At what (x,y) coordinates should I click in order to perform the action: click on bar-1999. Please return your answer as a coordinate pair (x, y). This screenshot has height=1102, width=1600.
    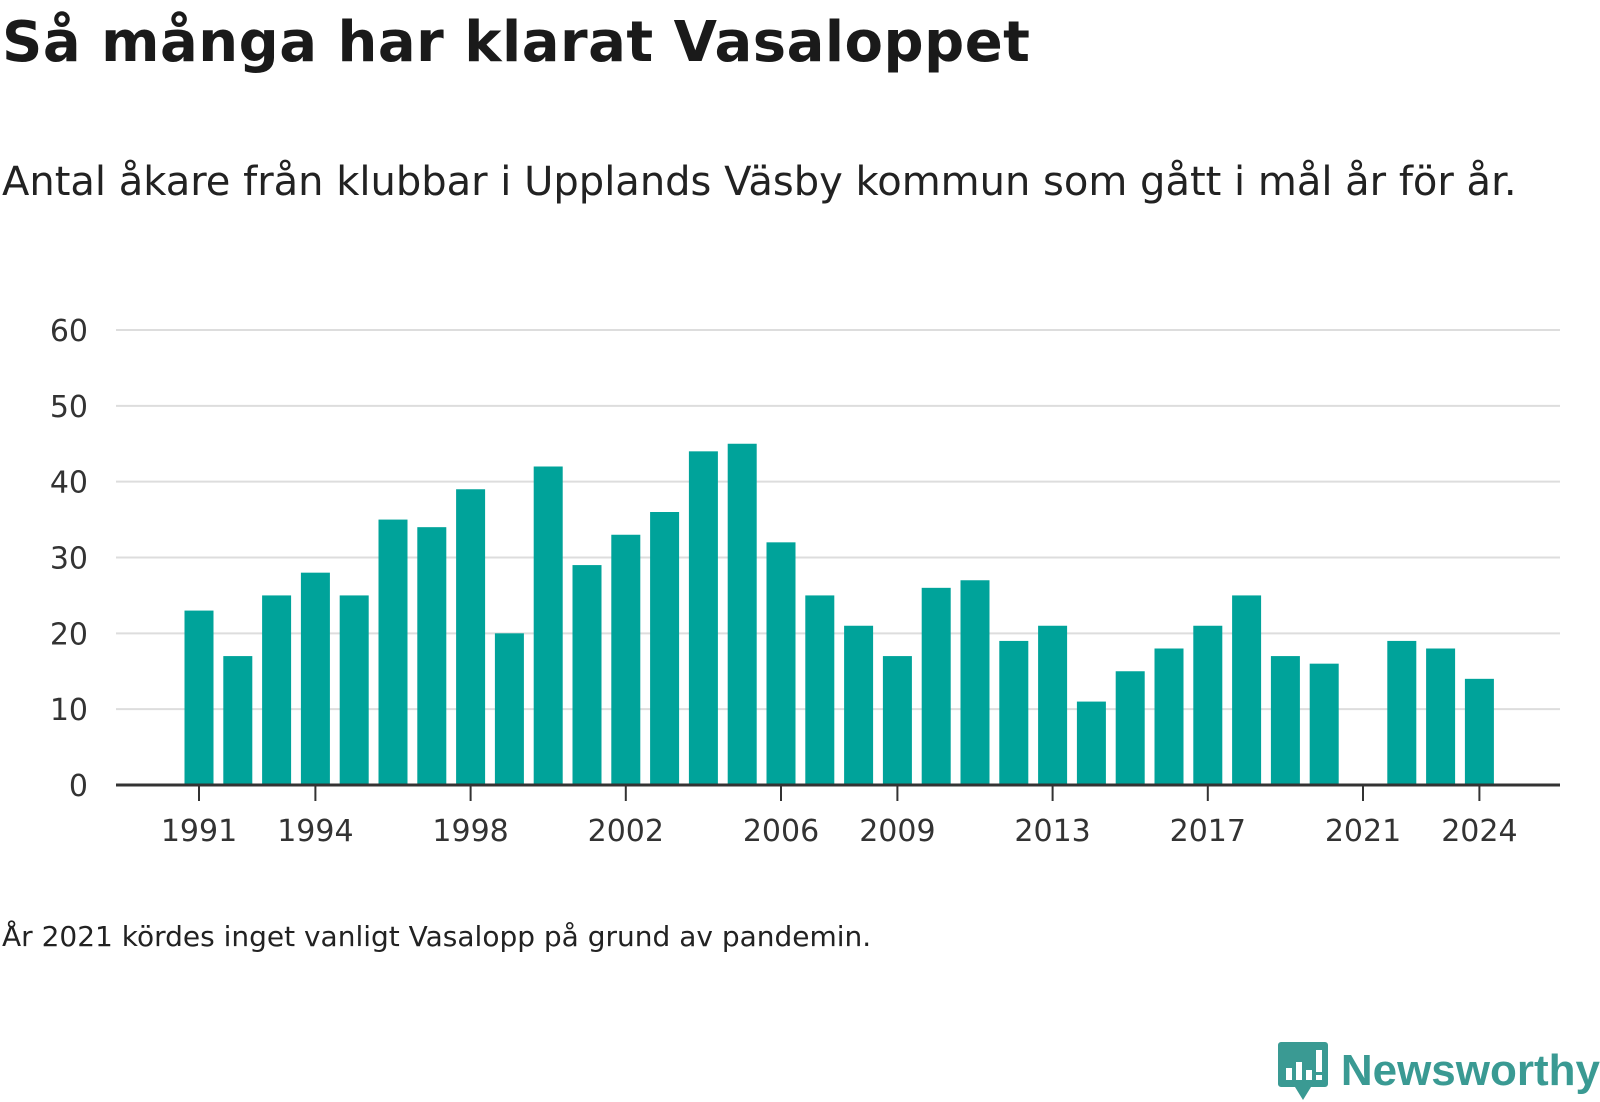
    Looking at the image, I should click on (509, 709).